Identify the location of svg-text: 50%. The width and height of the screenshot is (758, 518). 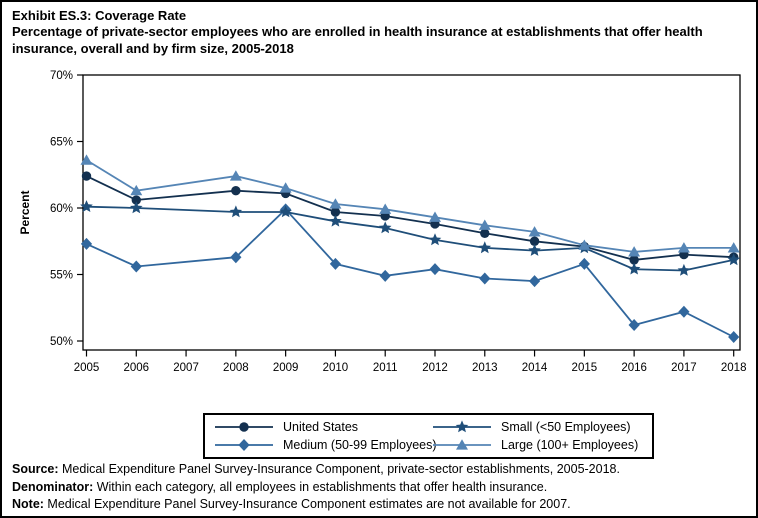
(61, 342).